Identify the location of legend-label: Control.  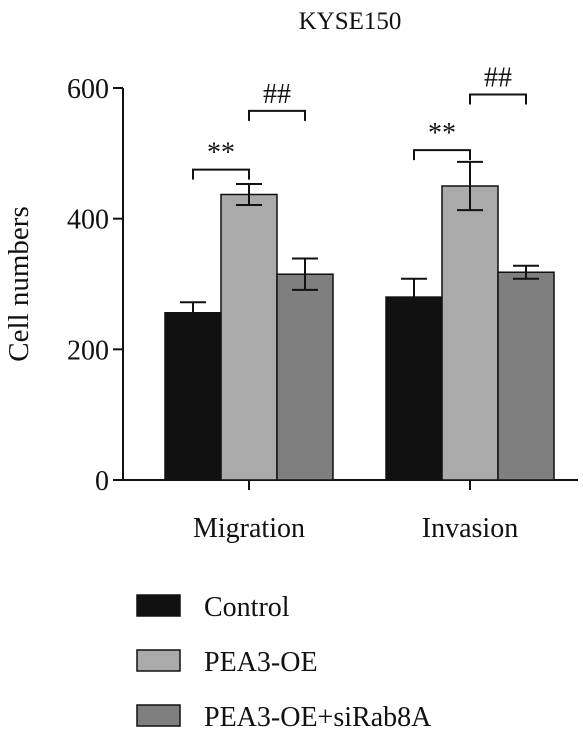
(247, 607).